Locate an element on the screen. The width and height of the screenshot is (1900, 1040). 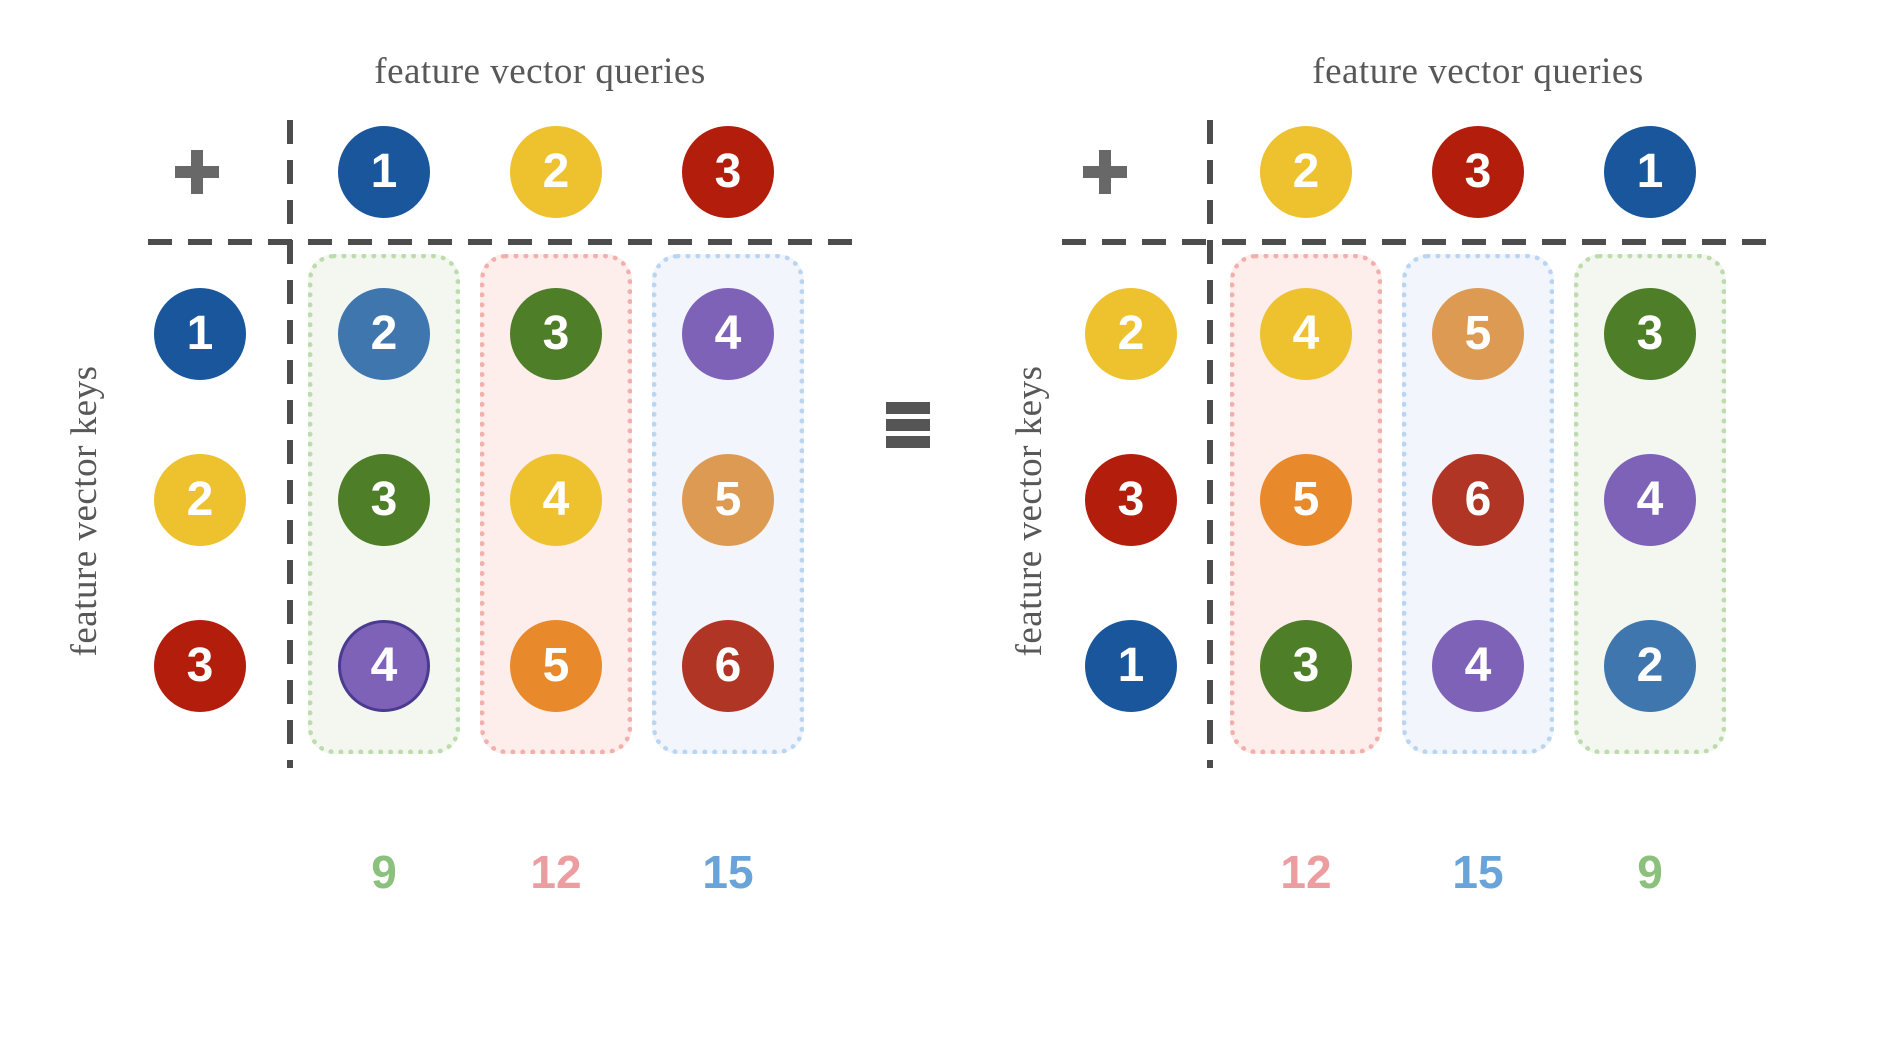
left-key-circle-1: 1 is located at coordinates (200, 334).